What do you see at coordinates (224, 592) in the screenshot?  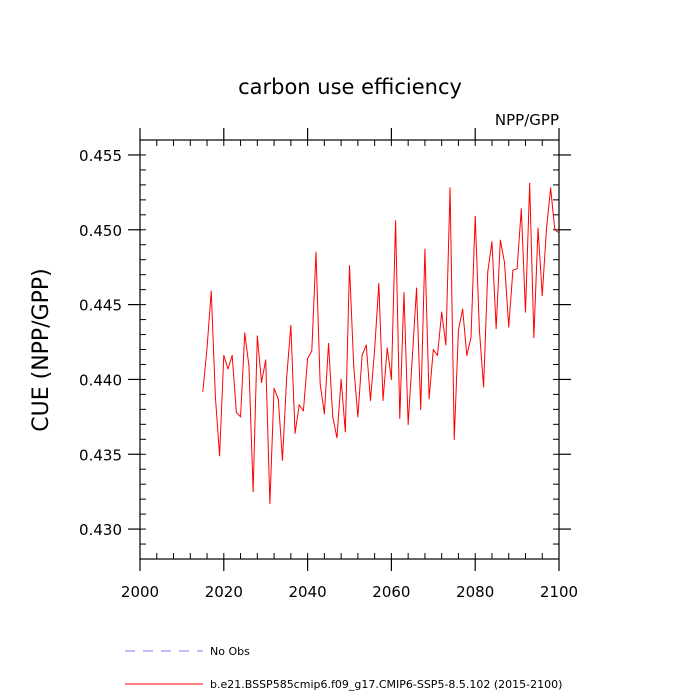 I see `x-tick-label: 2020` at bounding box center [224, 592].